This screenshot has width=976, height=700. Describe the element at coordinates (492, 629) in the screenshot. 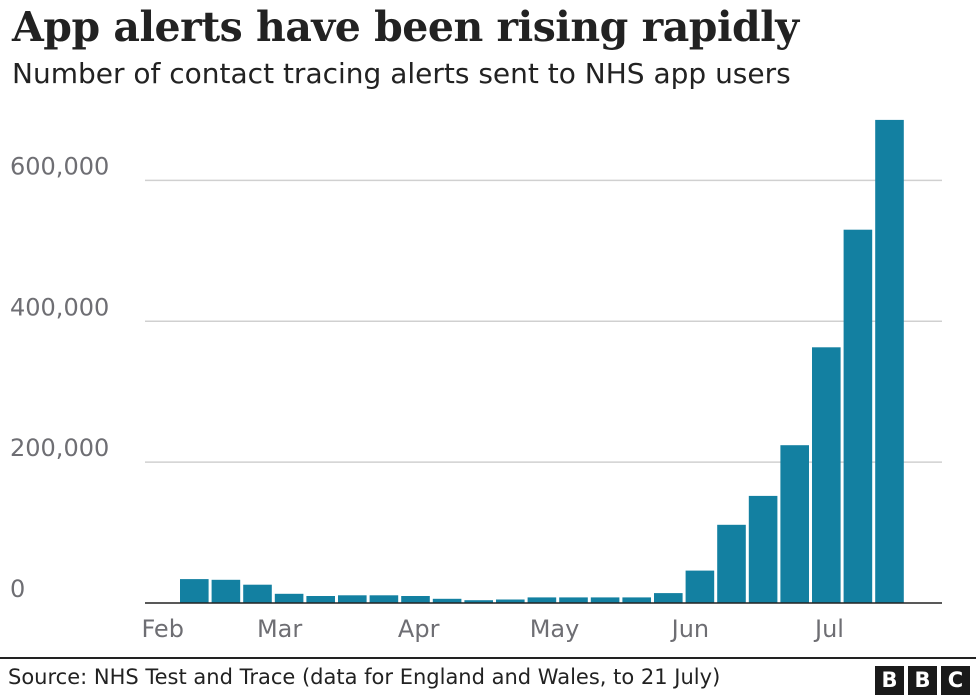

I see `x-axis-tick-labels: Feb Mar Apr May Jun Jul` at that location.